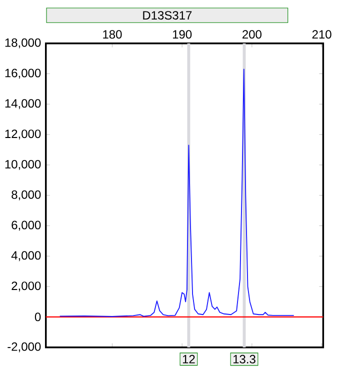 The image size is (339, 370). Describe the element at coordinates (189, 359) in the screenshot. I see `annotation: 12` at that location.